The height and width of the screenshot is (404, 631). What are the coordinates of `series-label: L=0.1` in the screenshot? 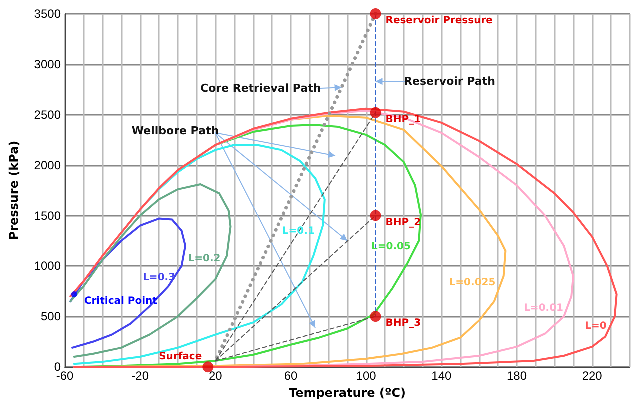 It's located at (298, 232).